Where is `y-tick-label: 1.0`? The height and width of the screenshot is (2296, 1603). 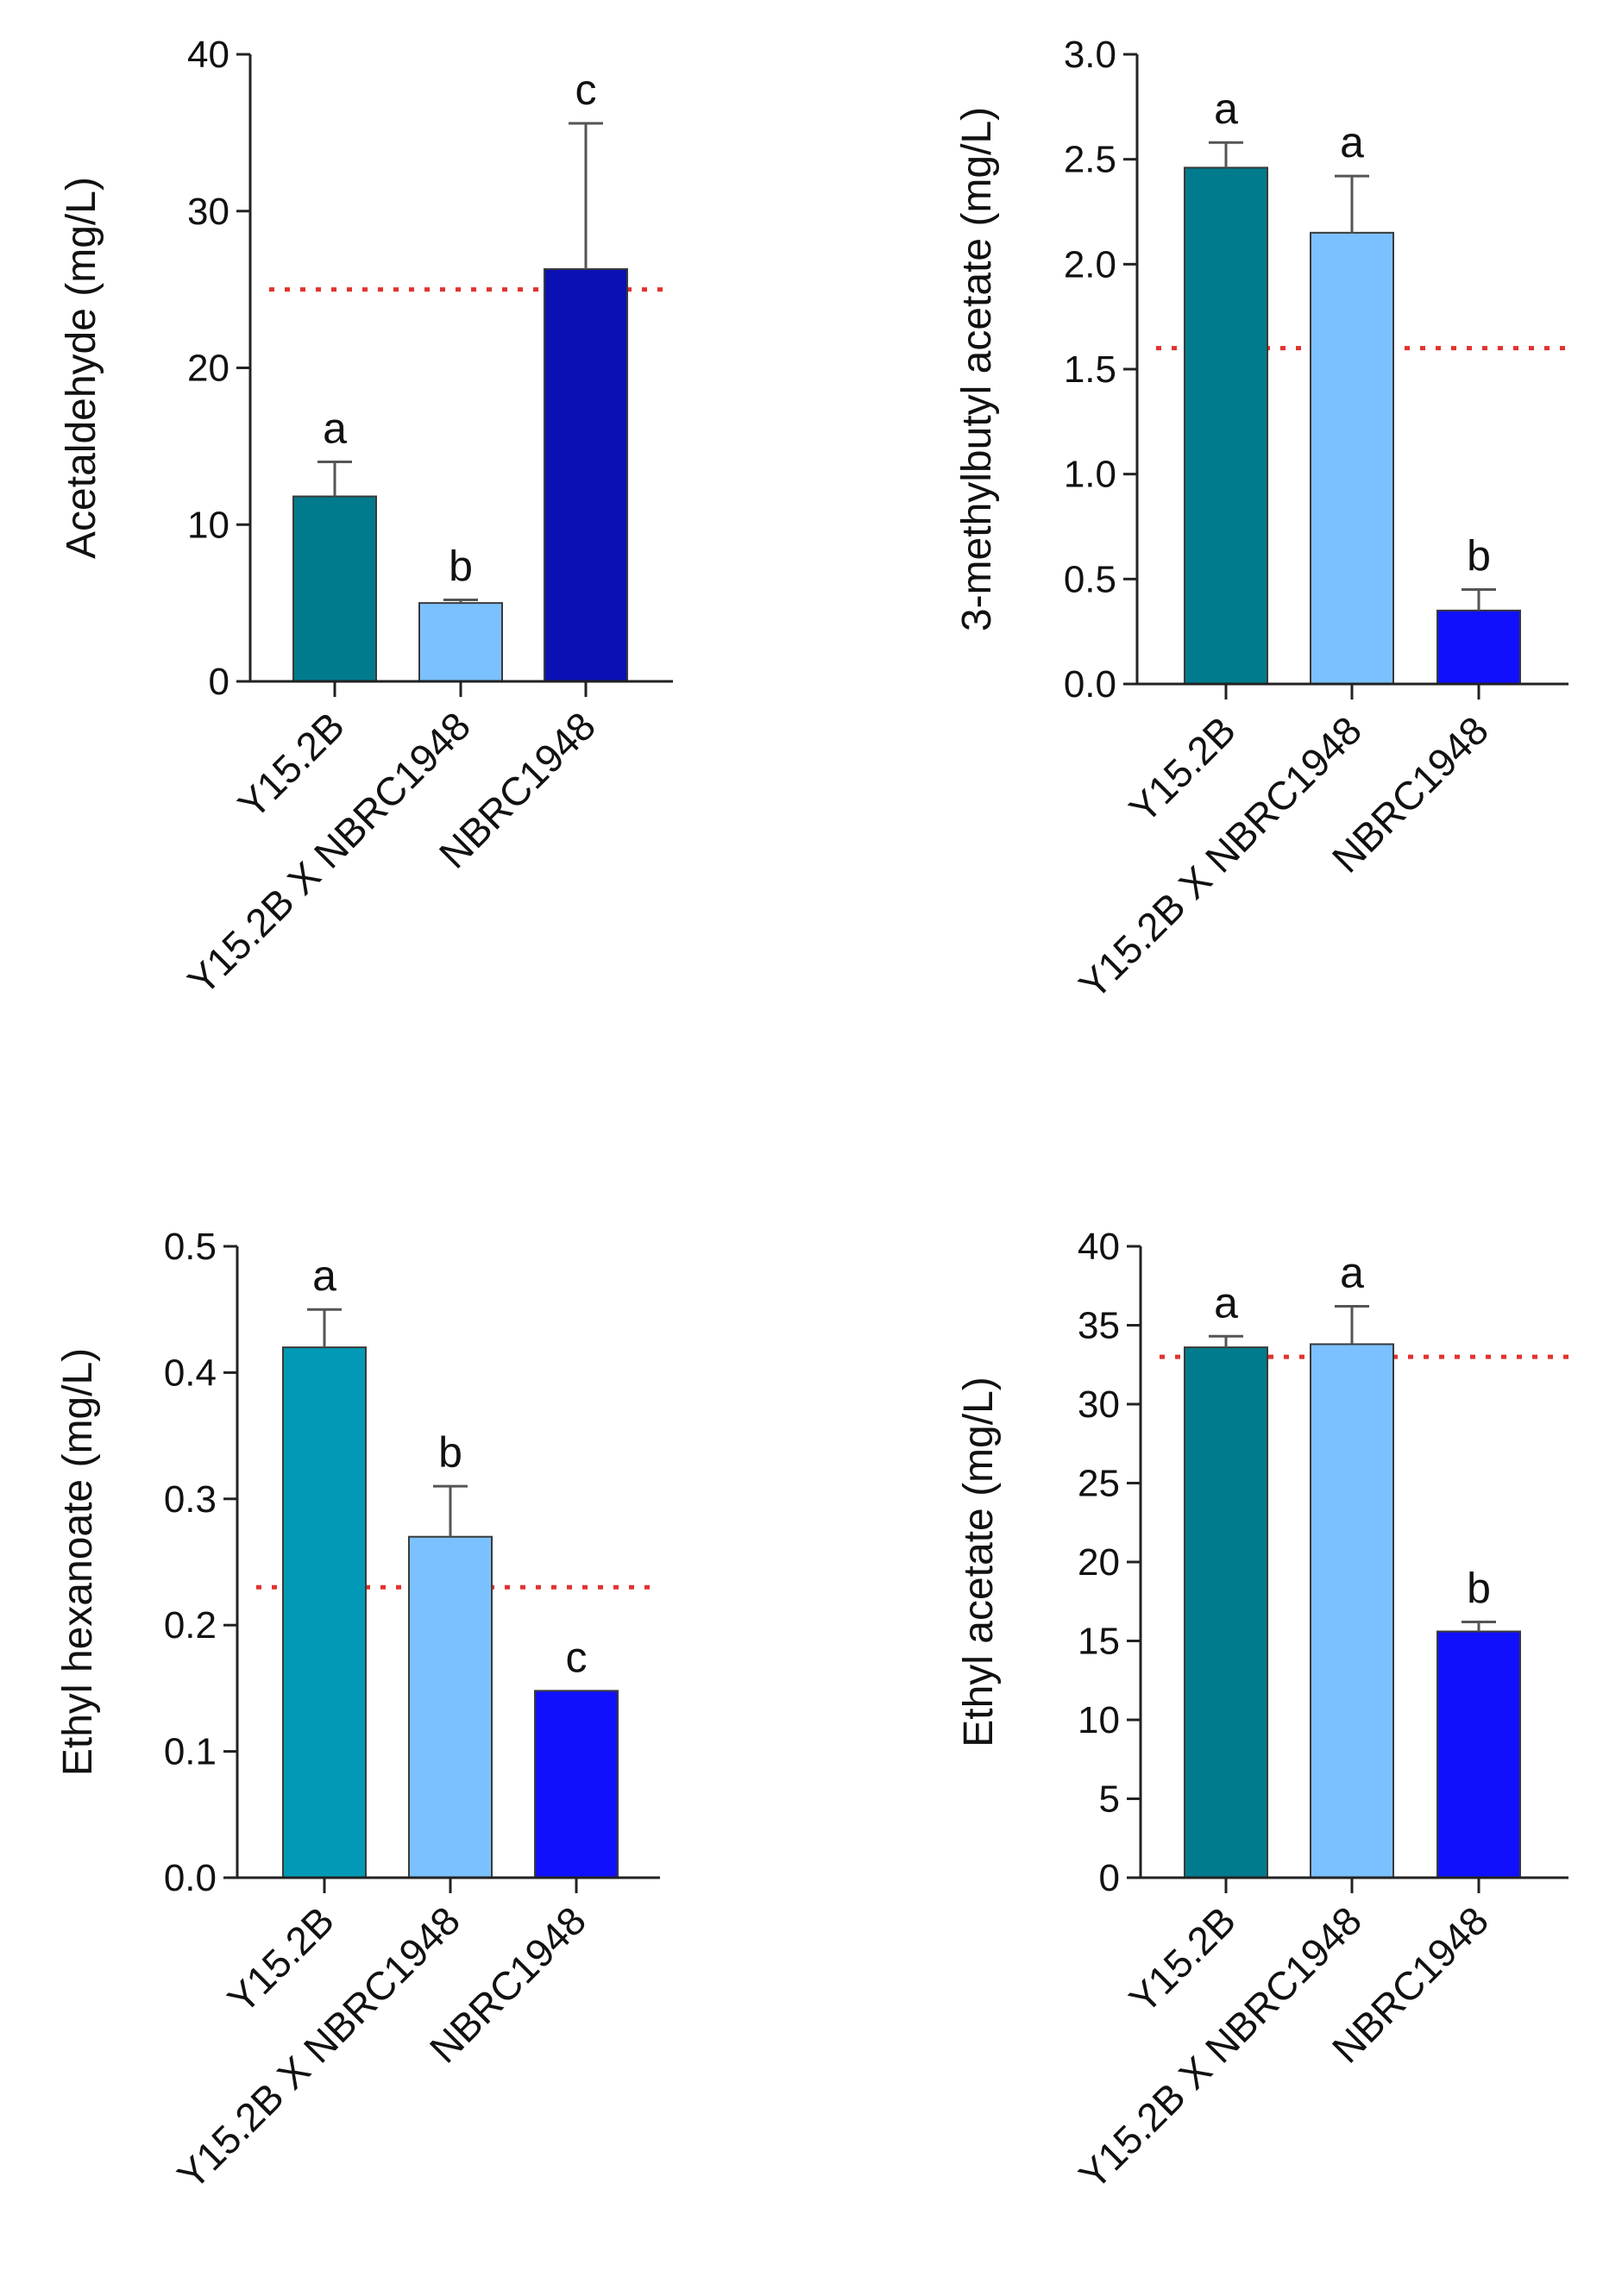 y-tick-label: 1.0 is located at coordinates (1090, 475).